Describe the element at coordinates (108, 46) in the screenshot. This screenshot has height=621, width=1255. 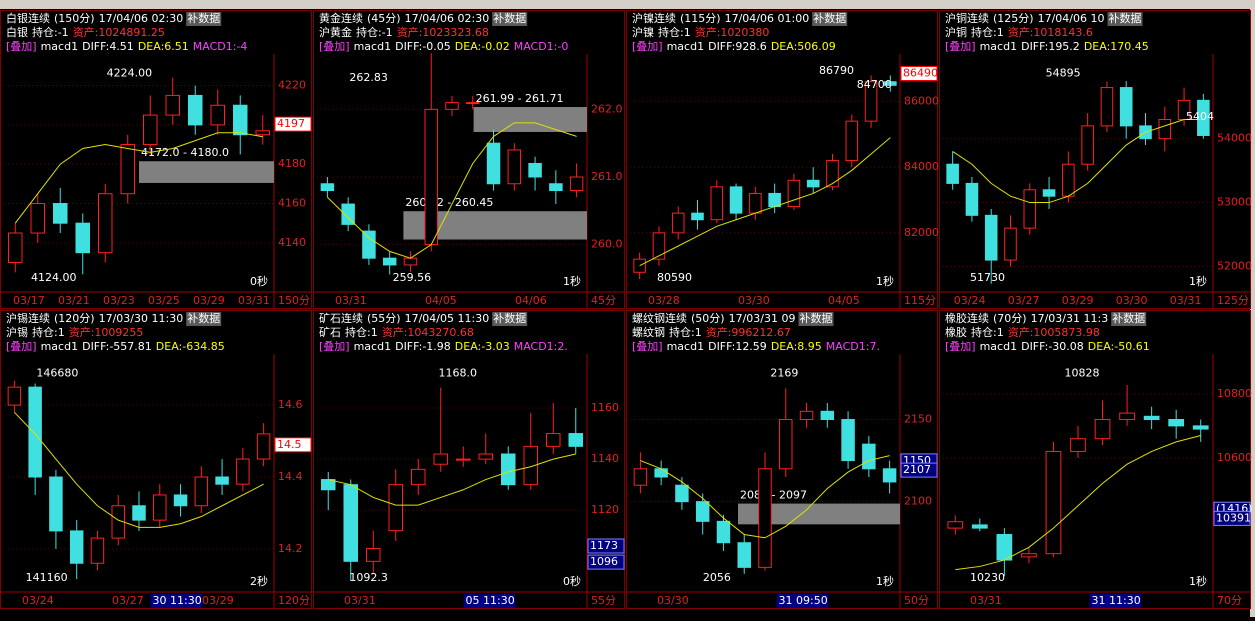
I see `diff: DIFF:4.51` at that location.